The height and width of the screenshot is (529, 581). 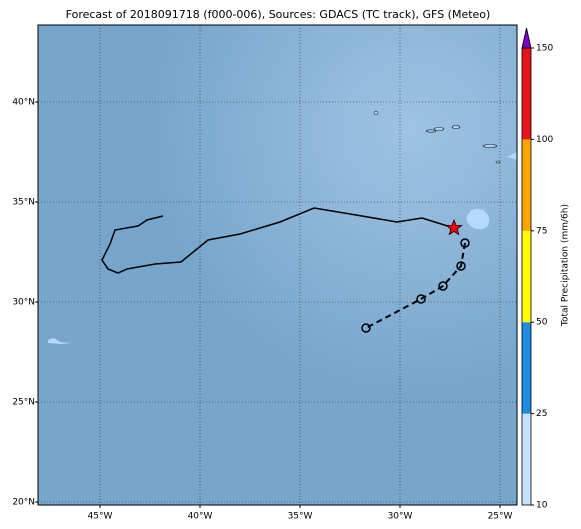 I want to click on colorbar-frame, so click(x=526, y=276).